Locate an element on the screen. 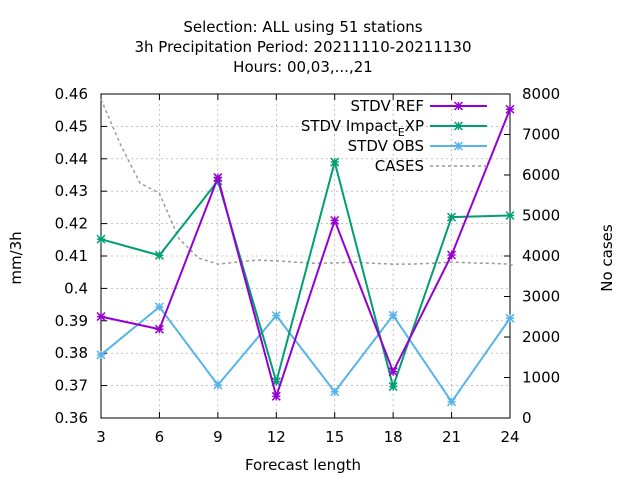 Image resolution: width=640 pixels, height=480 pixels. y2-tick-label: 0 is located at coordinates (527, 418).